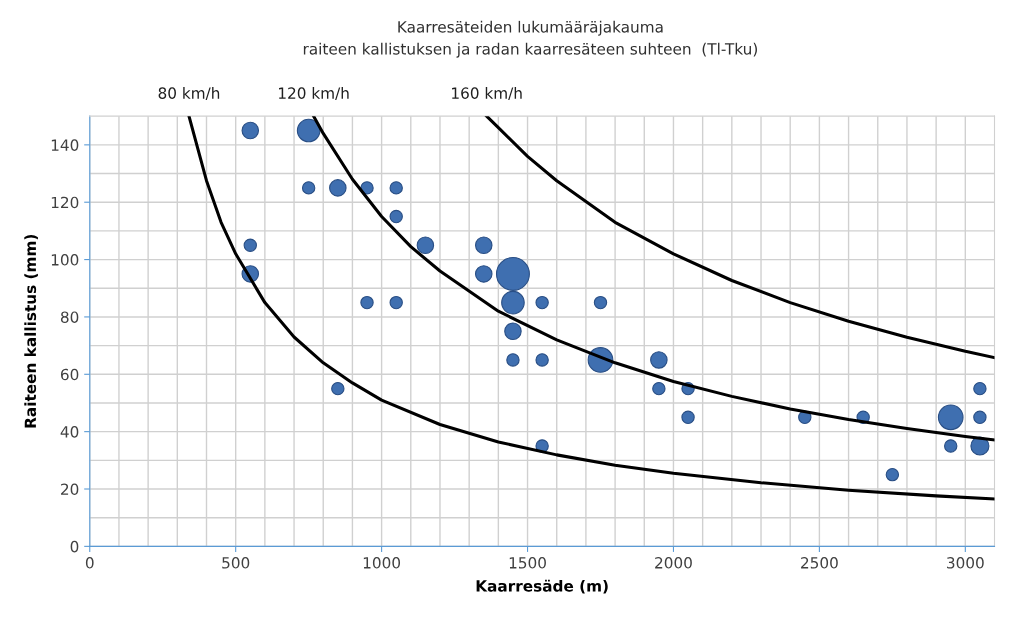 This screenshot has height=628, width=1020. What do you see at coordinates (65, 202) in the screenshot?
I see `y-tick-label: 120` at bounding box center [65, 202].